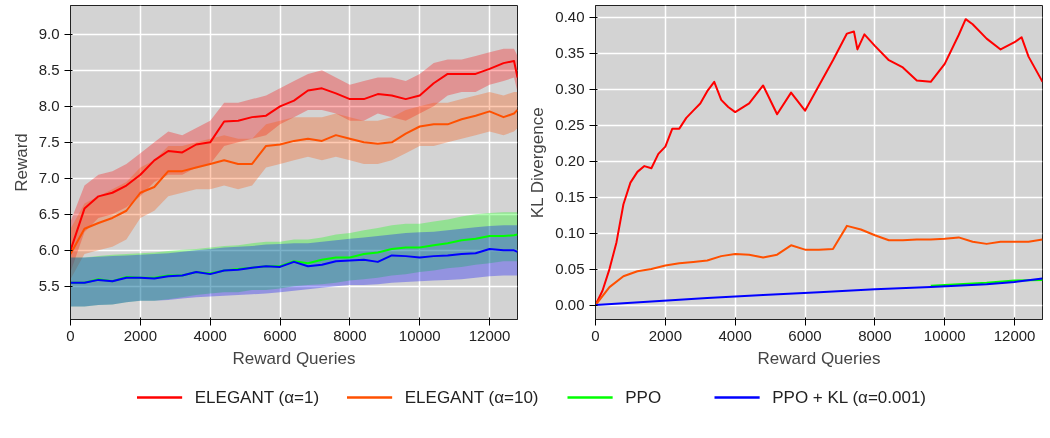  Describe the element at coordinates (49, 70) in the screenshot. I see `y-tick-label: 8.5` at that location.